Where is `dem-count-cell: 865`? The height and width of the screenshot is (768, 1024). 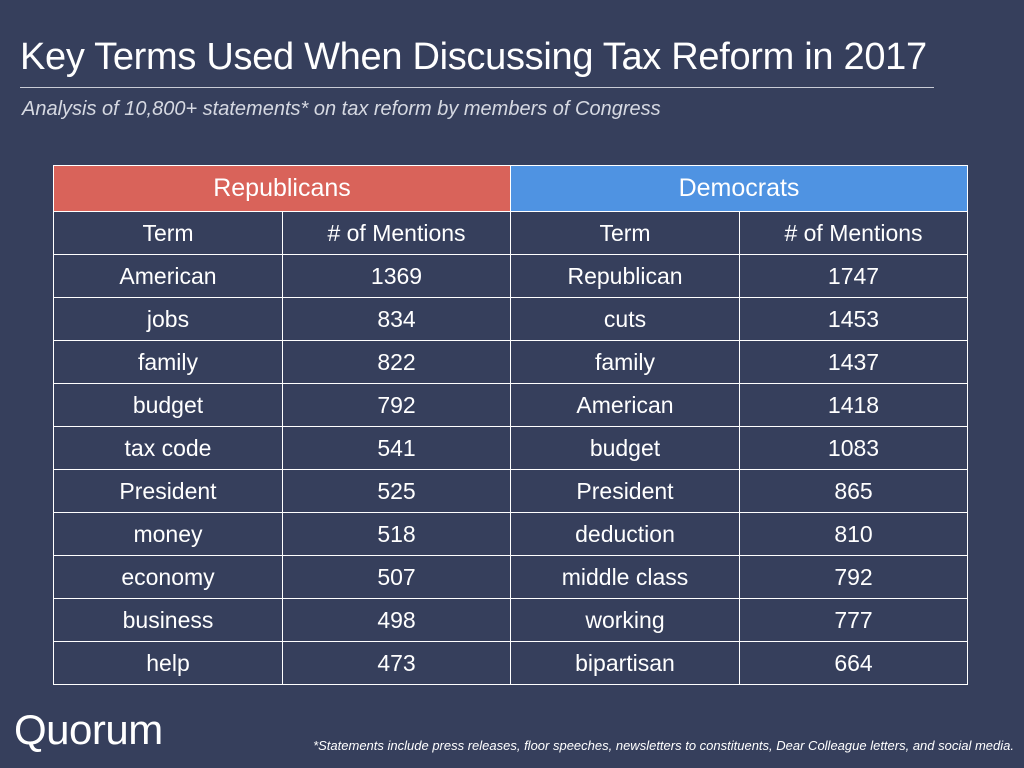
dem-count-cell: 865 is located at coordinates (853, 491).